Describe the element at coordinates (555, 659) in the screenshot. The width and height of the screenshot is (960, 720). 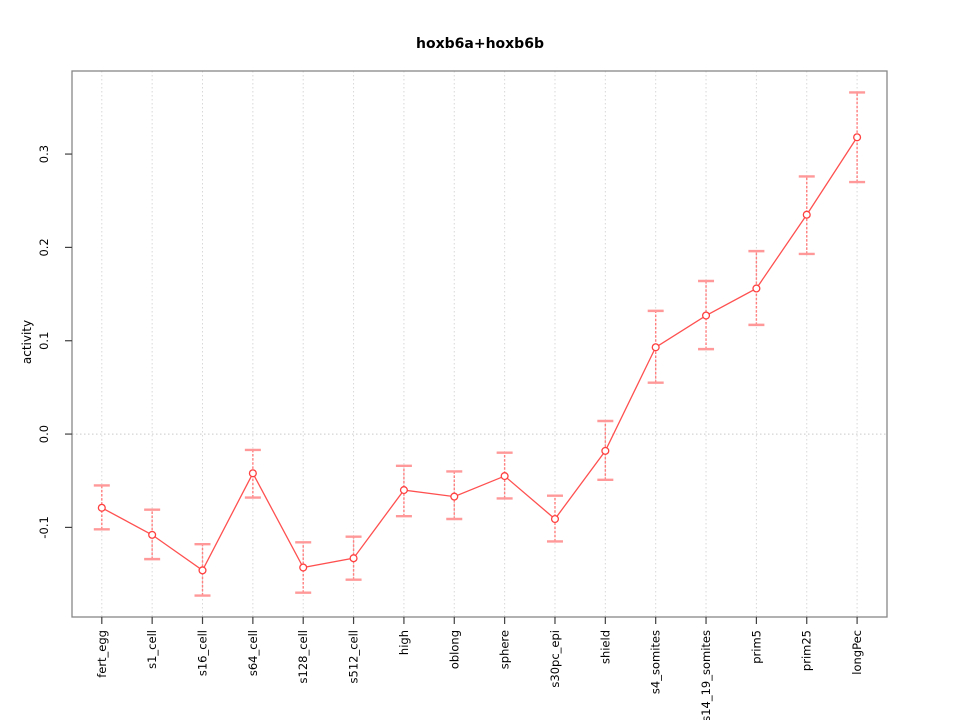
I see `x-tick-label: s30pc_epi` at that location.